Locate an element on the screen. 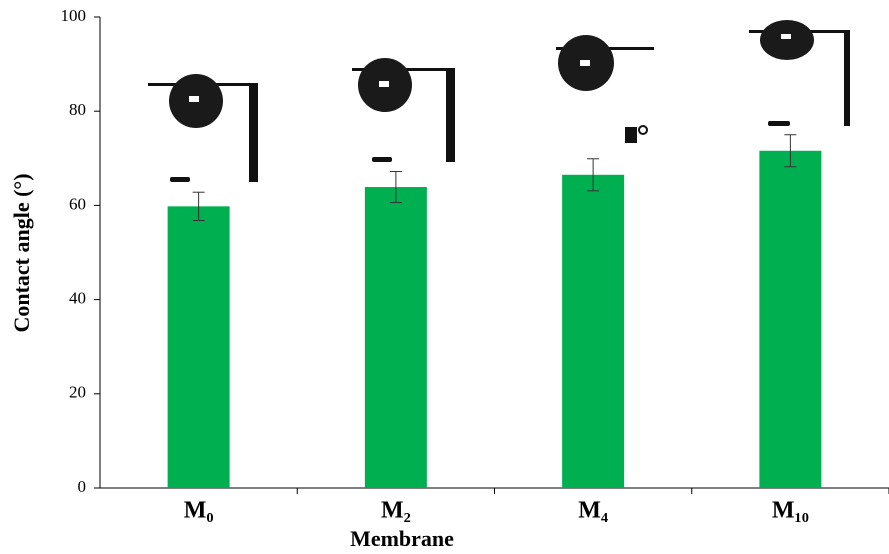 The height and width of the screenshot is (554, 889). y-tick-label: 0 is located at coordinates (82, 486).